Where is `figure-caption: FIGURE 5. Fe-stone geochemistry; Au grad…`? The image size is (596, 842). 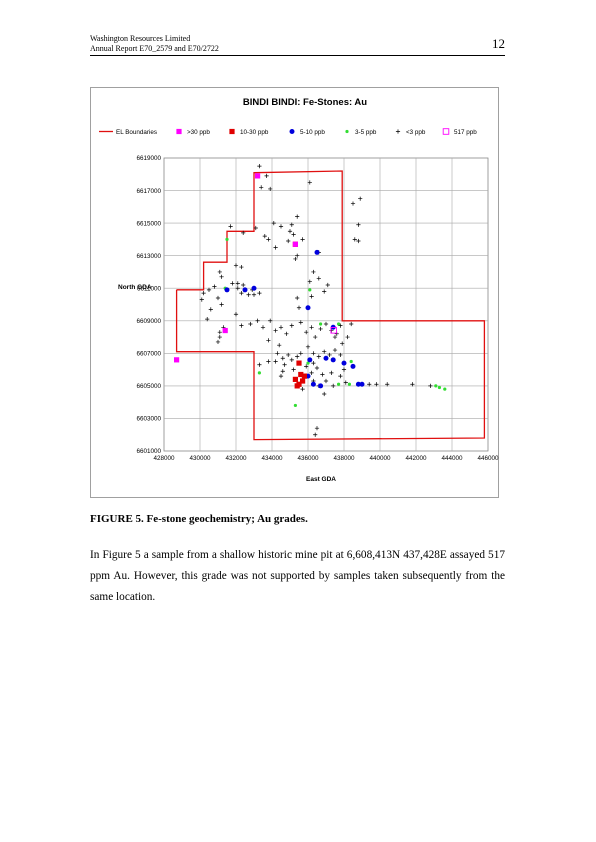
figure-caption: FIGURE 5. Fe-stone geochemistry; Au grad… is located at coordinates (199, 519).